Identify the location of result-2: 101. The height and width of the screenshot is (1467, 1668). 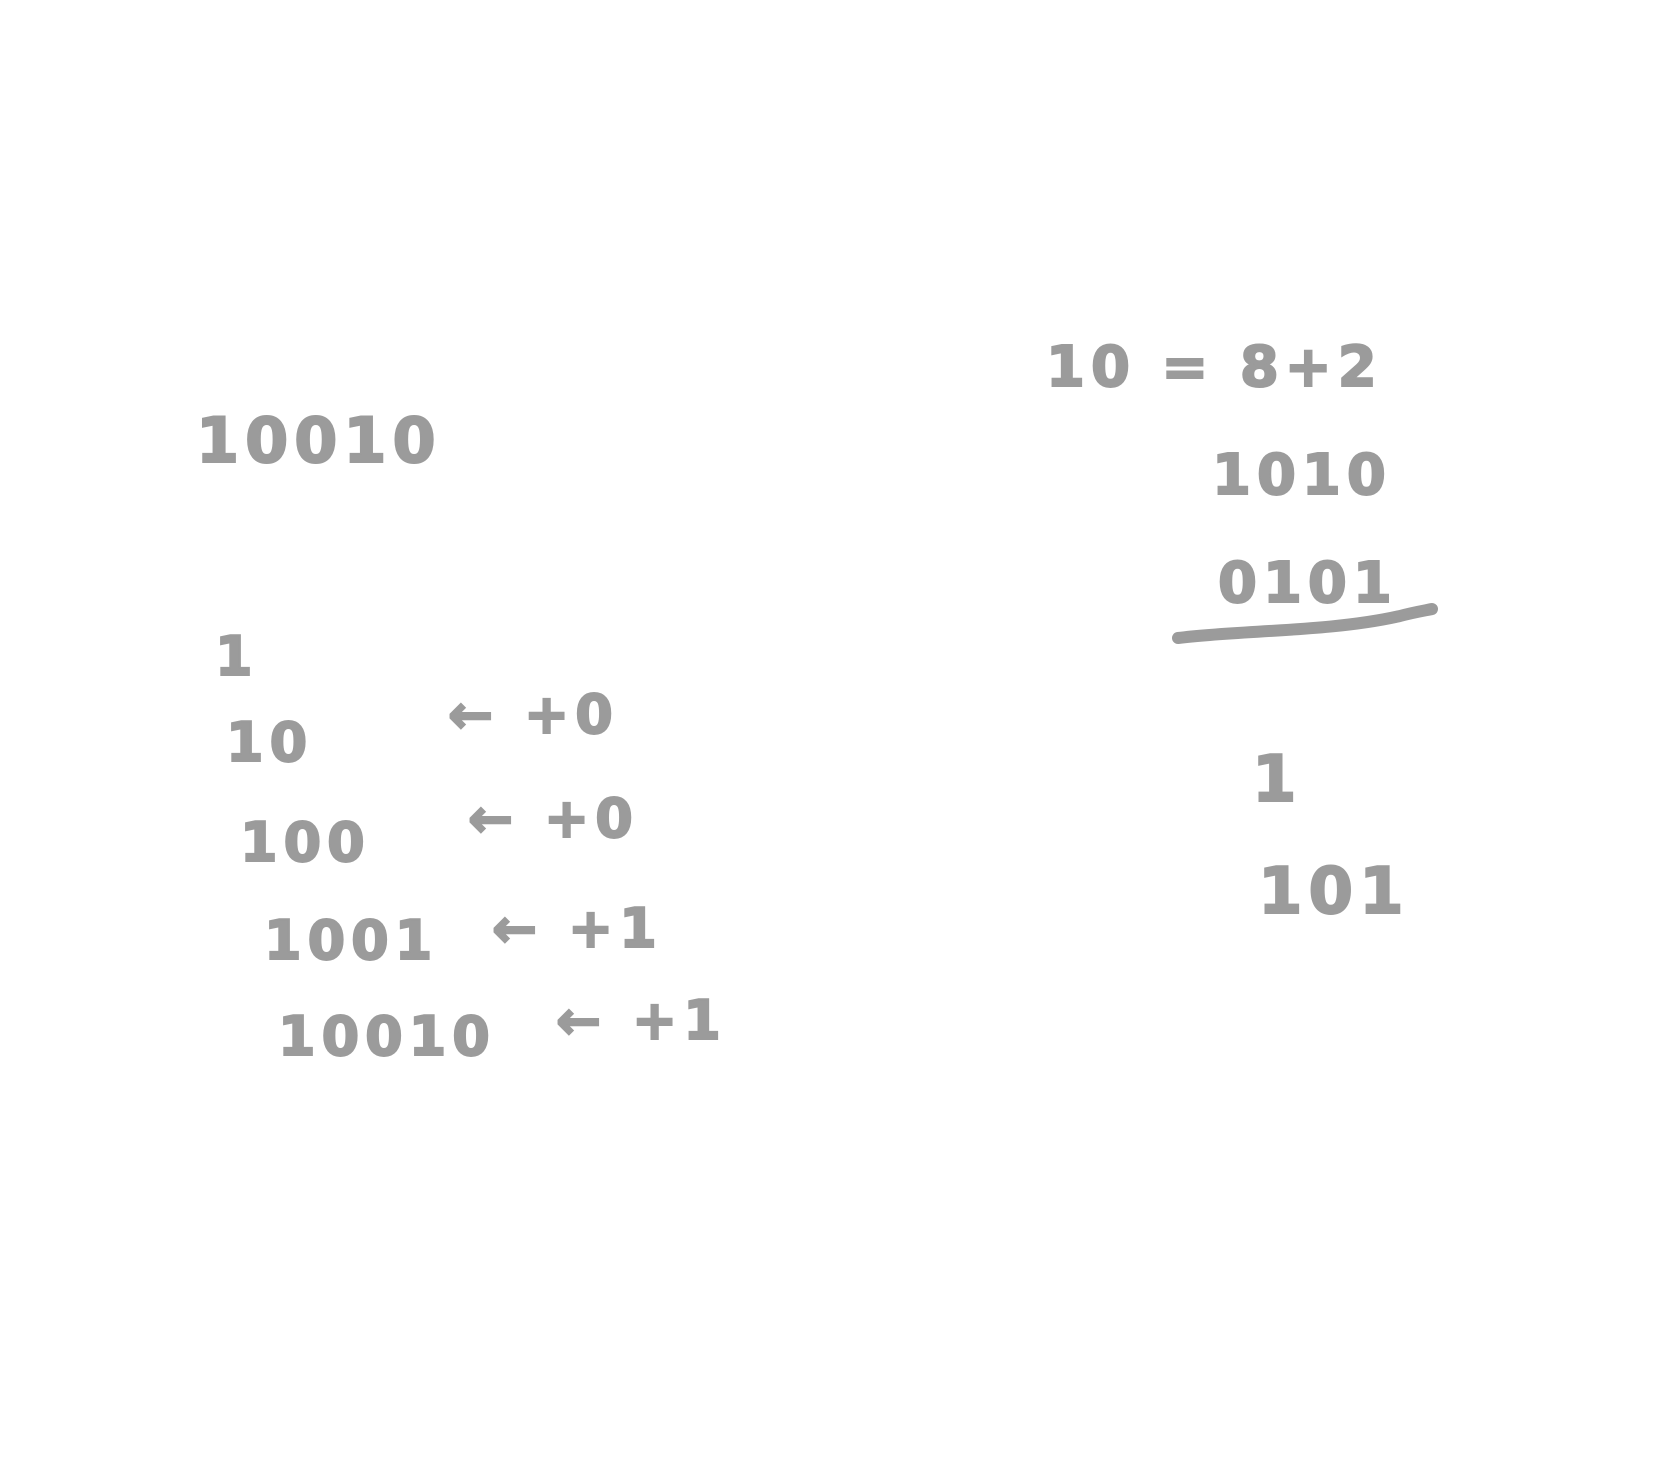
(1333, 892).